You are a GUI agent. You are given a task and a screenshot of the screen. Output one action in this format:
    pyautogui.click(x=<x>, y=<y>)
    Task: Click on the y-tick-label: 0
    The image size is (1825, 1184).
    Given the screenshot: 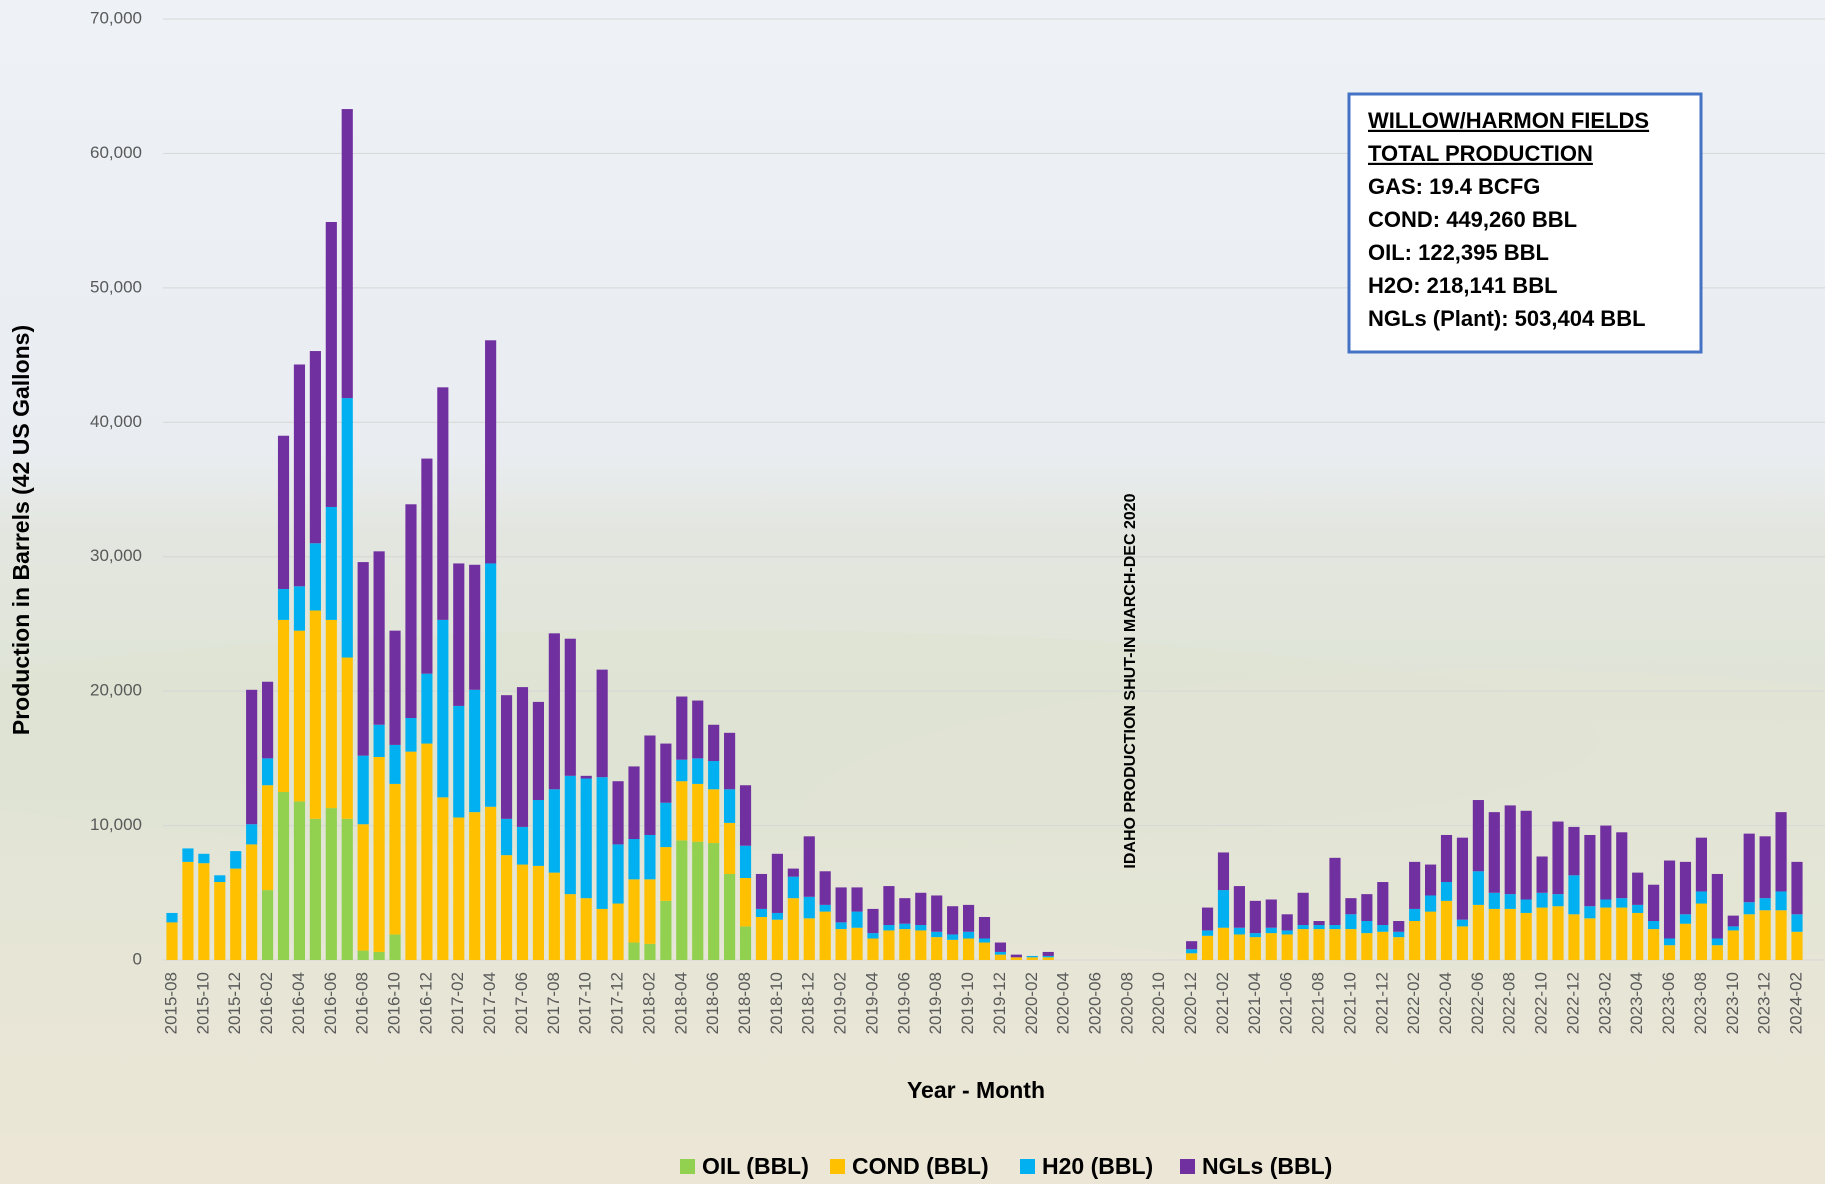 What is the action you would take?
    pyautogui.click(x=137, y=958)
    